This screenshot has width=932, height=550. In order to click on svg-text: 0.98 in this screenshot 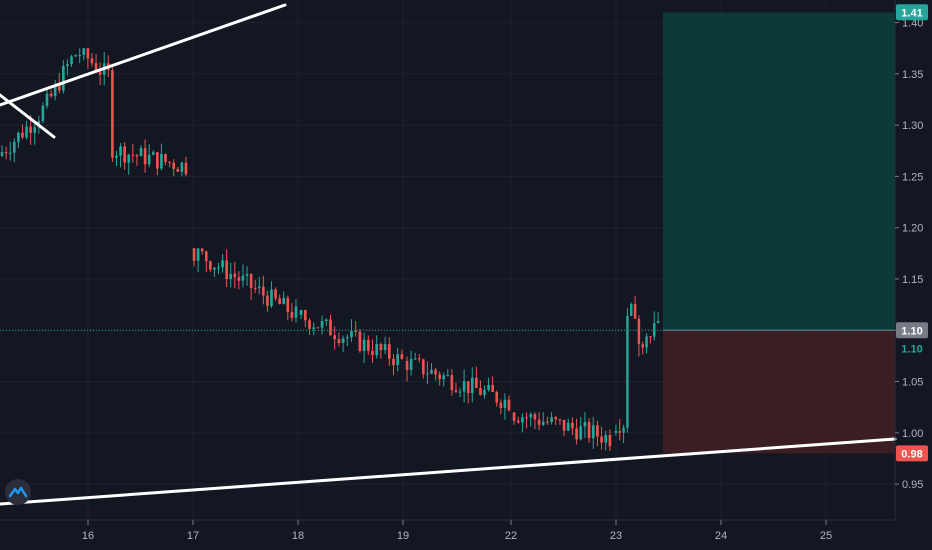, I will do `click(911, 454)`.